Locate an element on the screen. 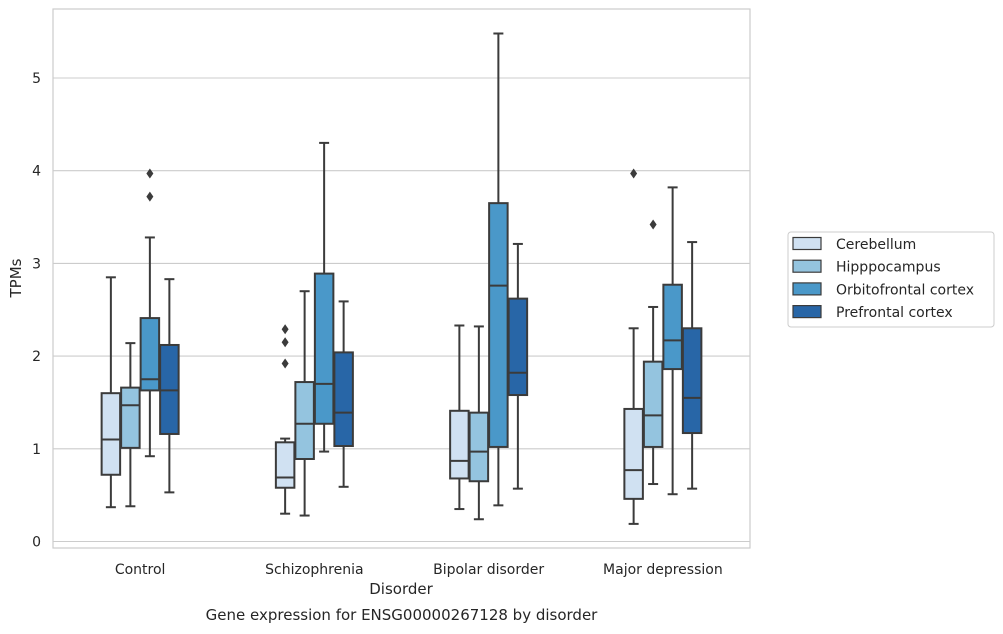 This screenshot has height=634, width=1003. y-tick-label: 5 is located at coordinates (36, 79).